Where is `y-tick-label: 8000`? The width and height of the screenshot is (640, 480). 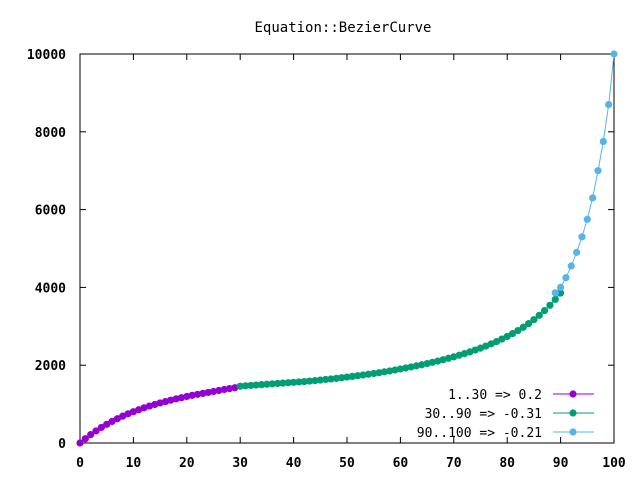
y-tick-label: 8000 is located at coordinates (50, 133).